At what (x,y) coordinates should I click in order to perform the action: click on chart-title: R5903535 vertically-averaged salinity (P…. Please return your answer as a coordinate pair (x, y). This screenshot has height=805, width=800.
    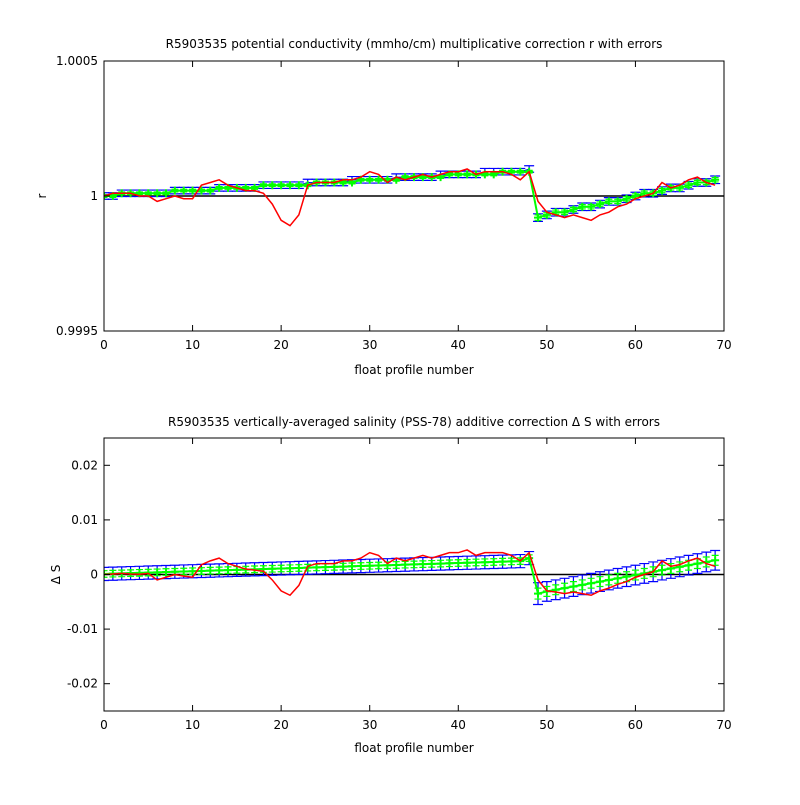
    Looking at the image, I should click on (414, 422).